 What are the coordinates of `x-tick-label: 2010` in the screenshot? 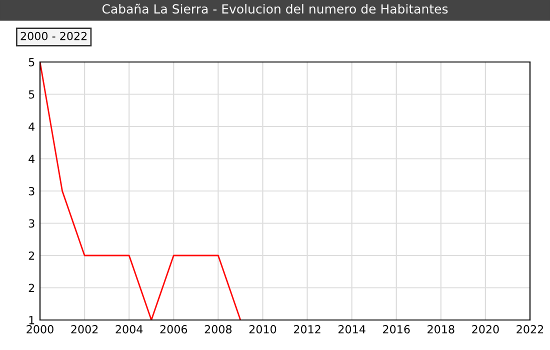 It's located at (262, 329).